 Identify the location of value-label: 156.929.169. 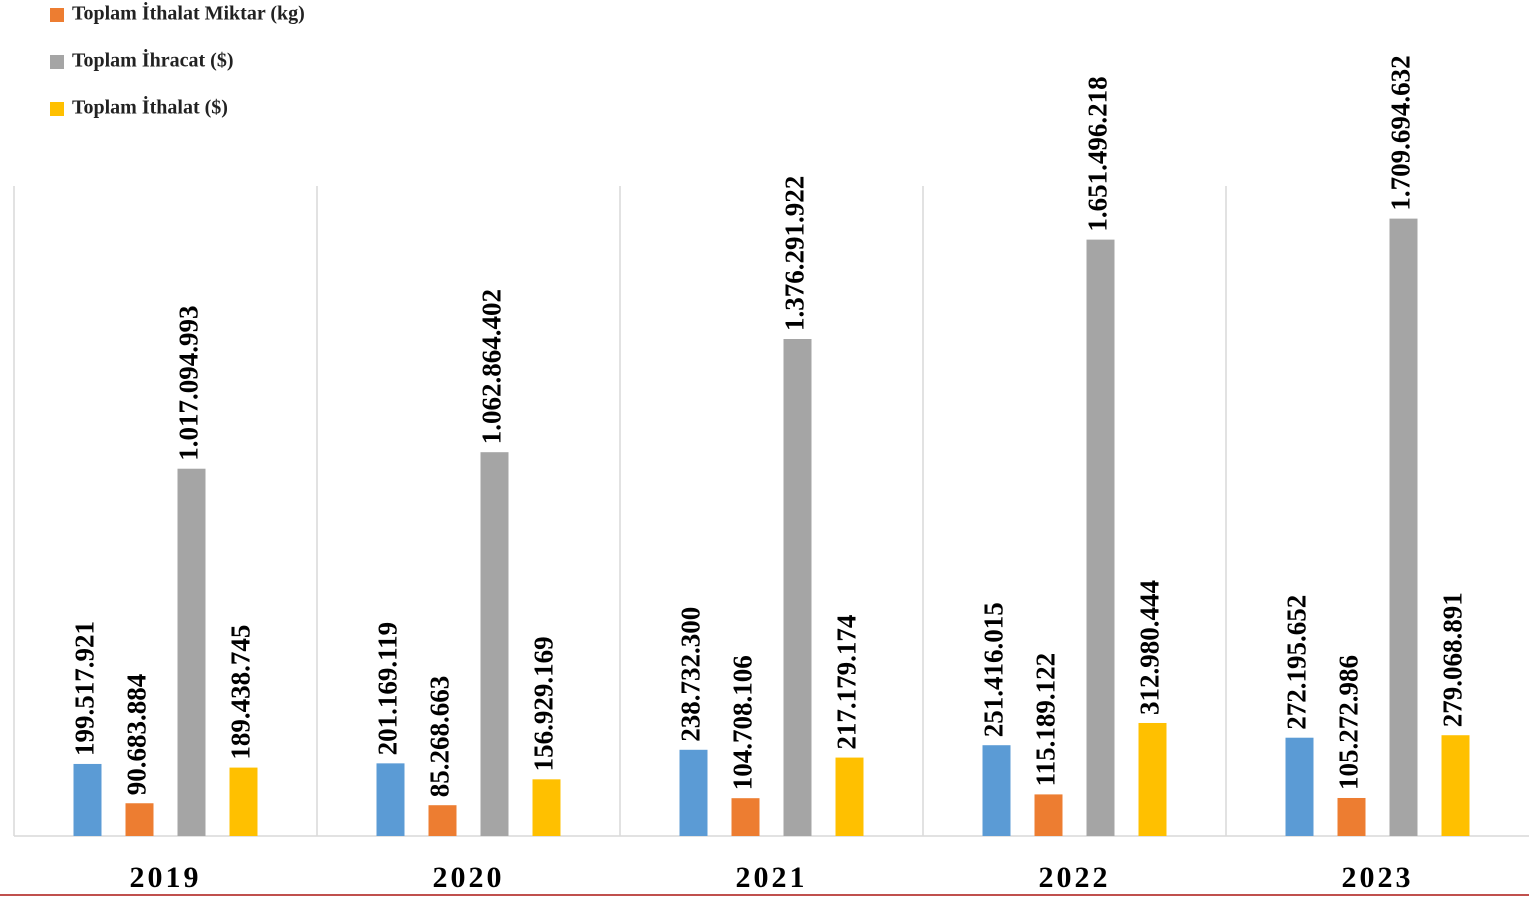
(544, 703).